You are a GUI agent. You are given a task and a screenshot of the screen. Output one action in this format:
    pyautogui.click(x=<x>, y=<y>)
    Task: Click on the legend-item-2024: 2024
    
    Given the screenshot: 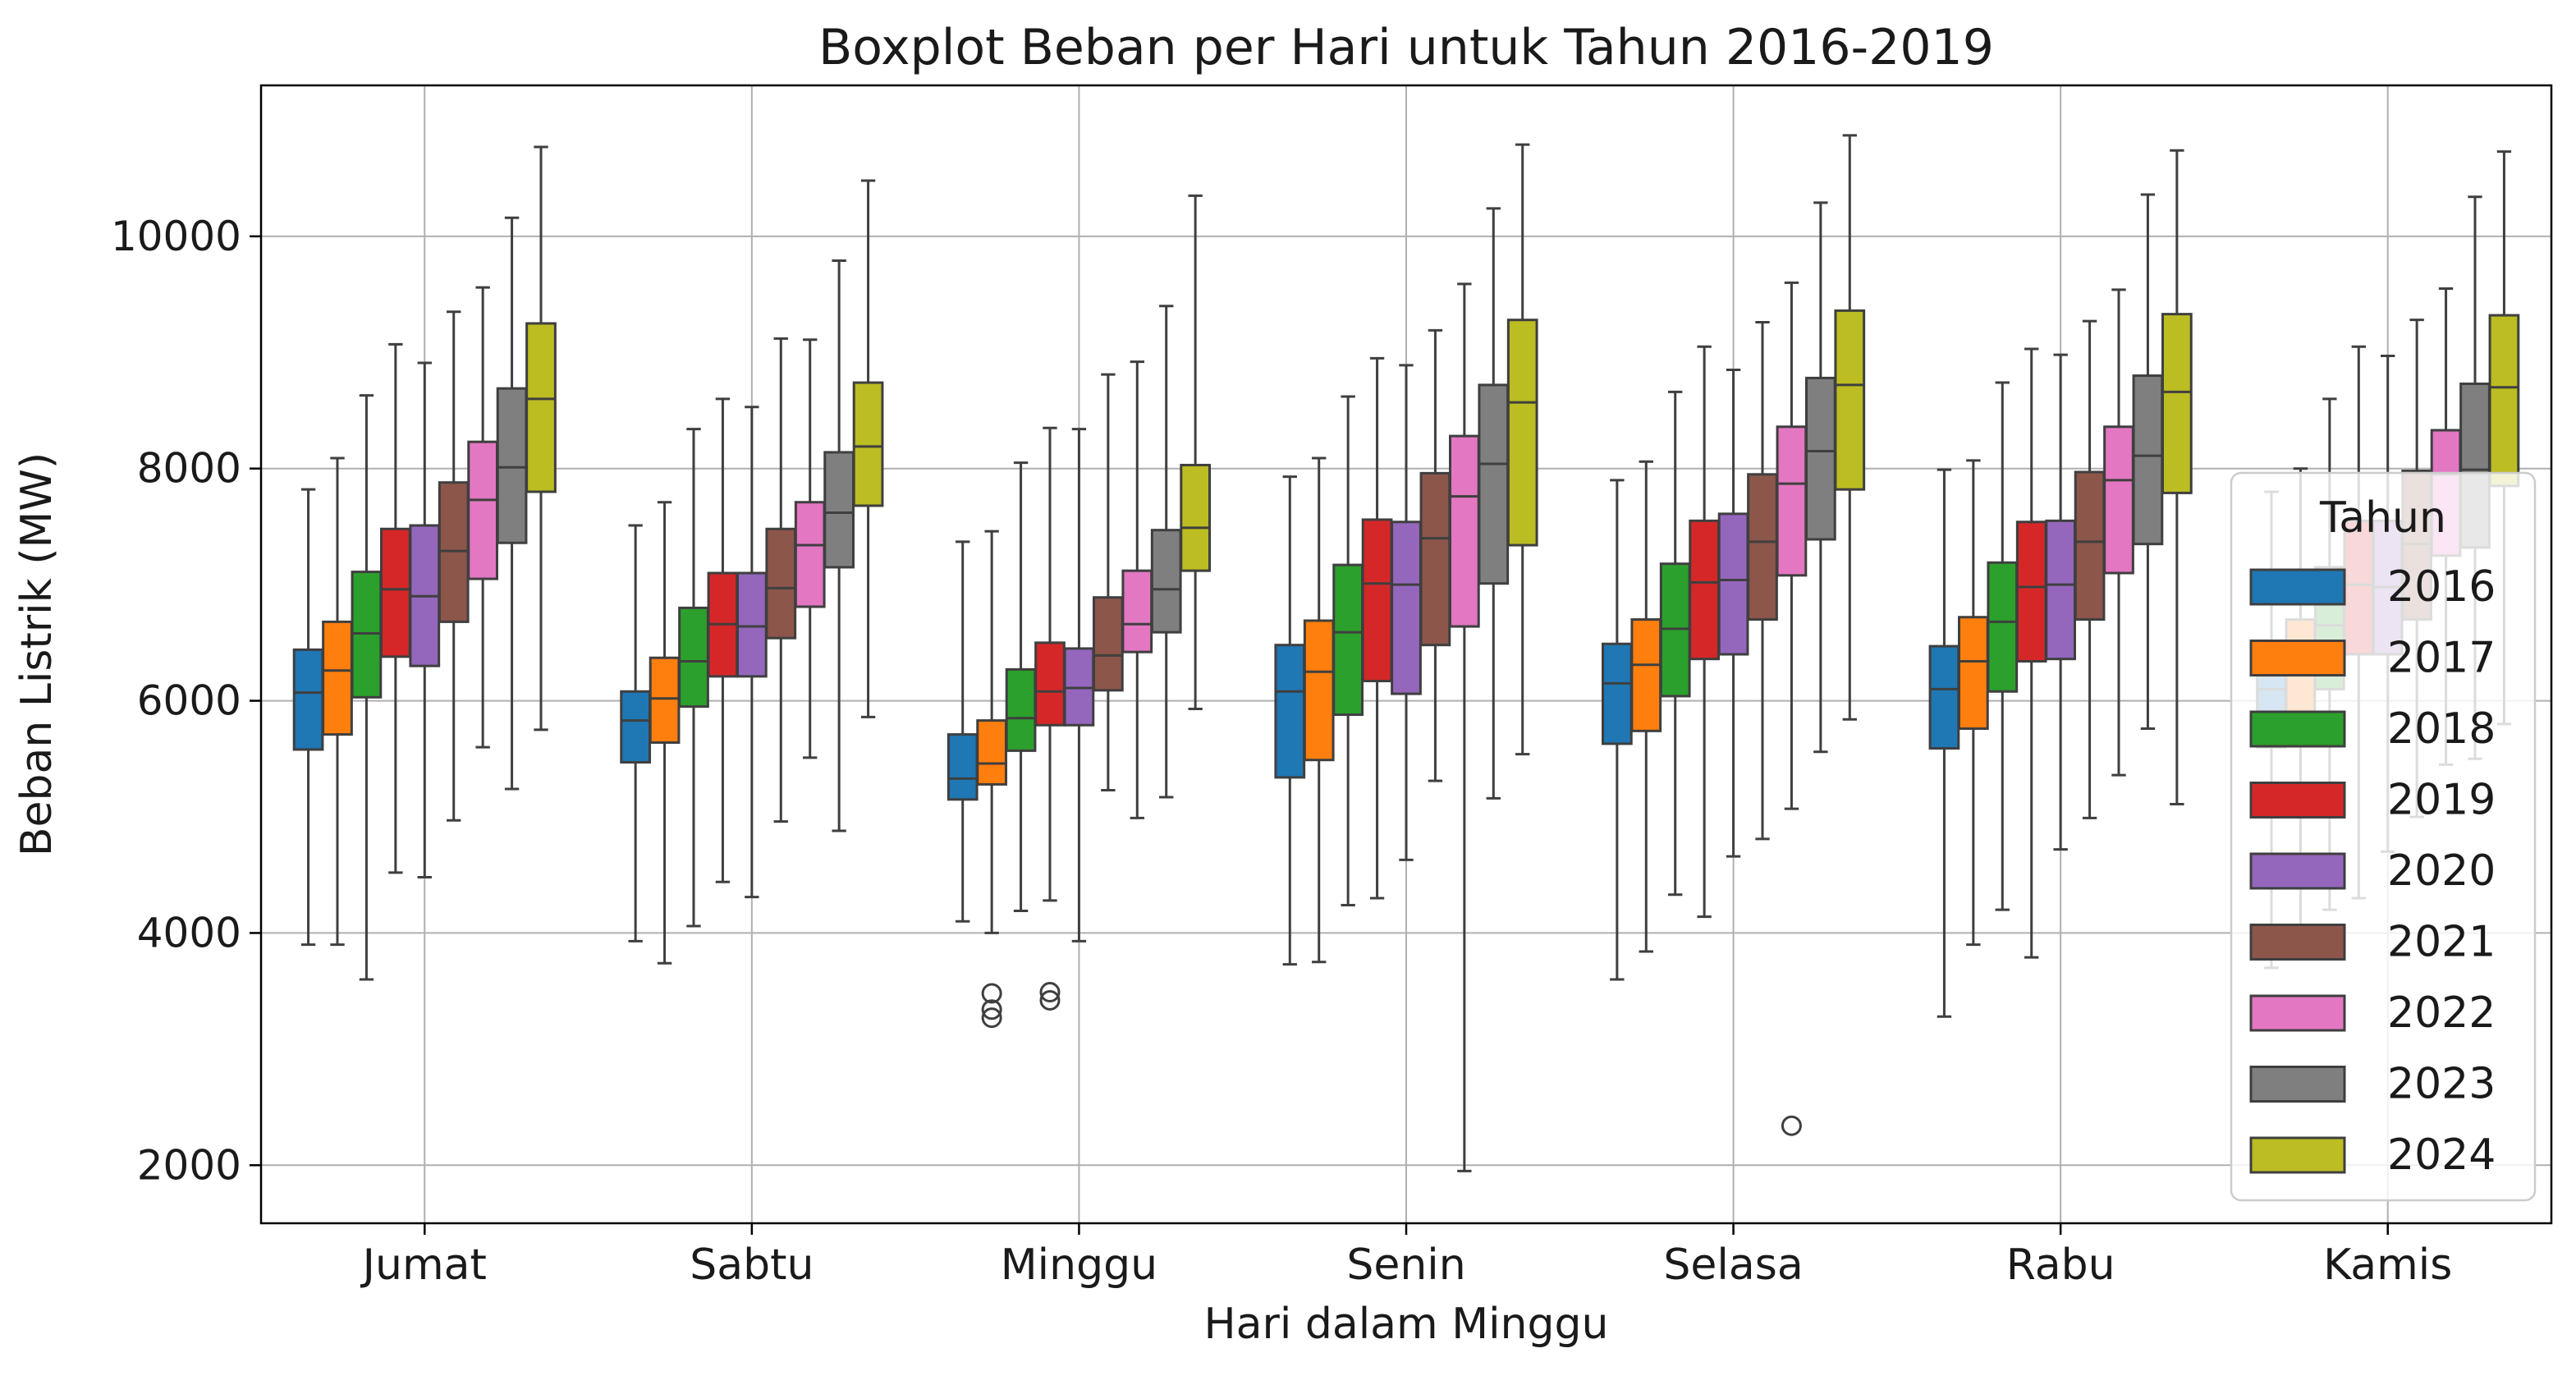 What is the action you would take?
    pyautogui.click(x=2373, y=1155)
    